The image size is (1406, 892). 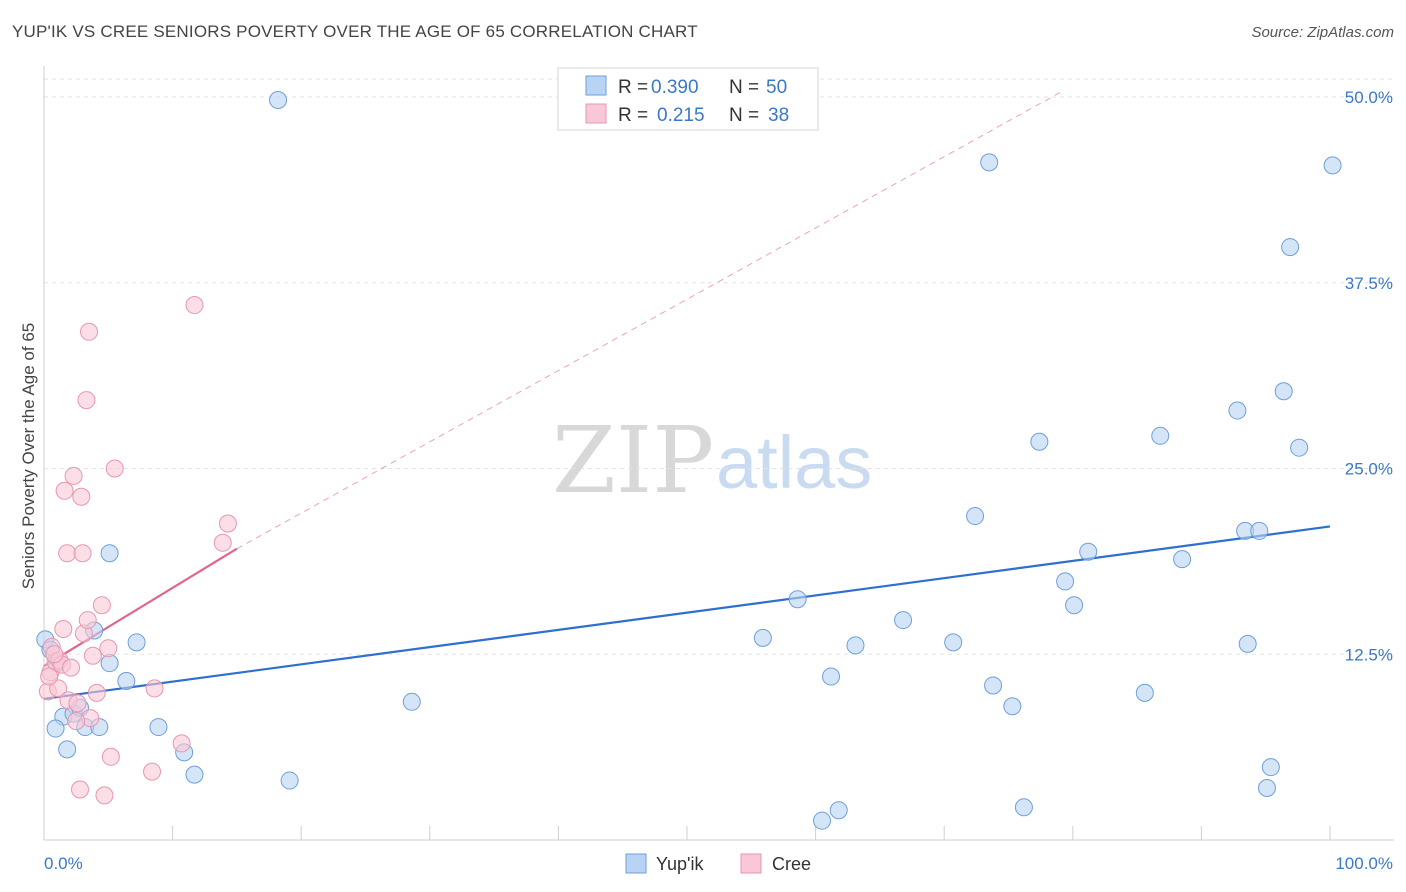 I want to click on legend-r-label-cree: R =, so click(x=633, y=115).